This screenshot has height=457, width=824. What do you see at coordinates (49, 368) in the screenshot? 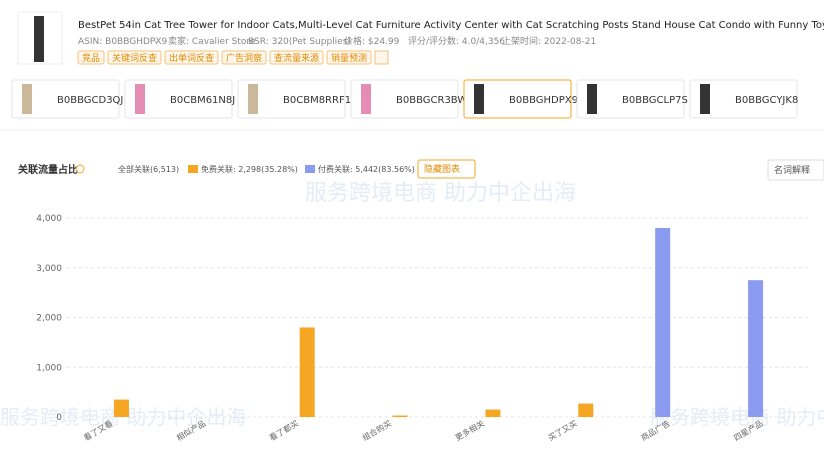
I see `y-tick-label: 1,000` at bounding box center [49, 368].